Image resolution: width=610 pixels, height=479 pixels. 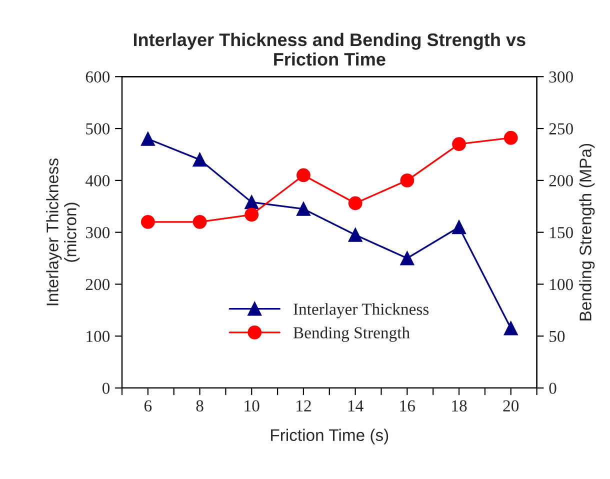 What do you see at coordinates (98, 232) in the screenshot?
I see `y-tick-label: 300` at bounding box center [98, 232].